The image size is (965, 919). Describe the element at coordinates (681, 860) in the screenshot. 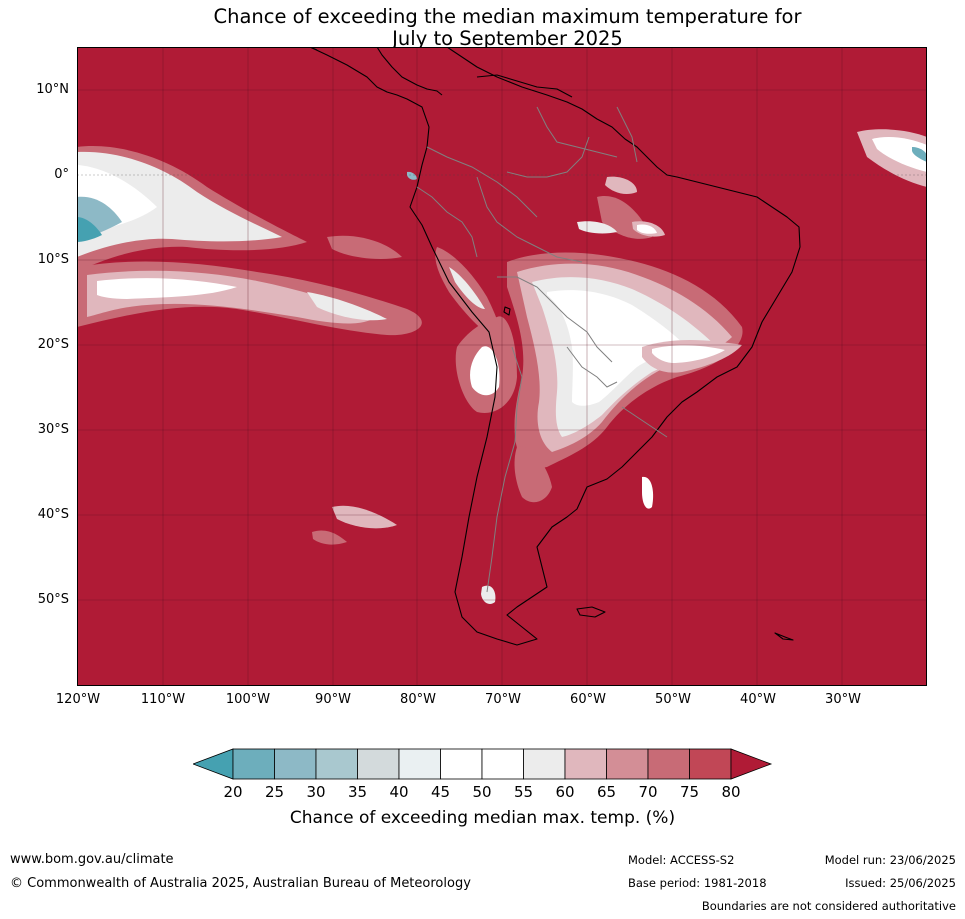

I see `footer-model: Model: ACCESS-S2` at that location.